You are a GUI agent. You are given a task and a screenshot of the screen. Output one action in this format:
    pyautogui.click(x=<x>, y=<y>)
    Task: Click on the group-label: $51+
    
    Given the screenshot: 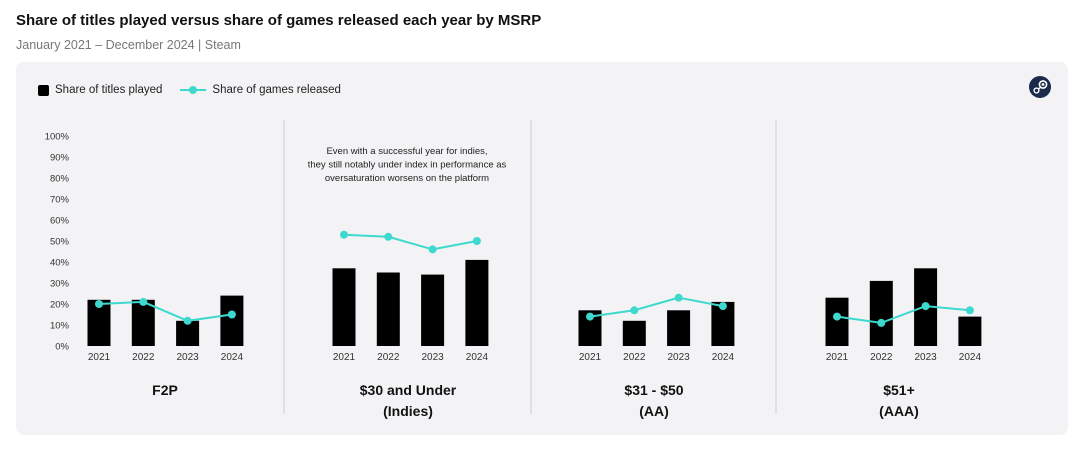 What is the action you would take?
    pyautogui.click(x=899, y=390)
    